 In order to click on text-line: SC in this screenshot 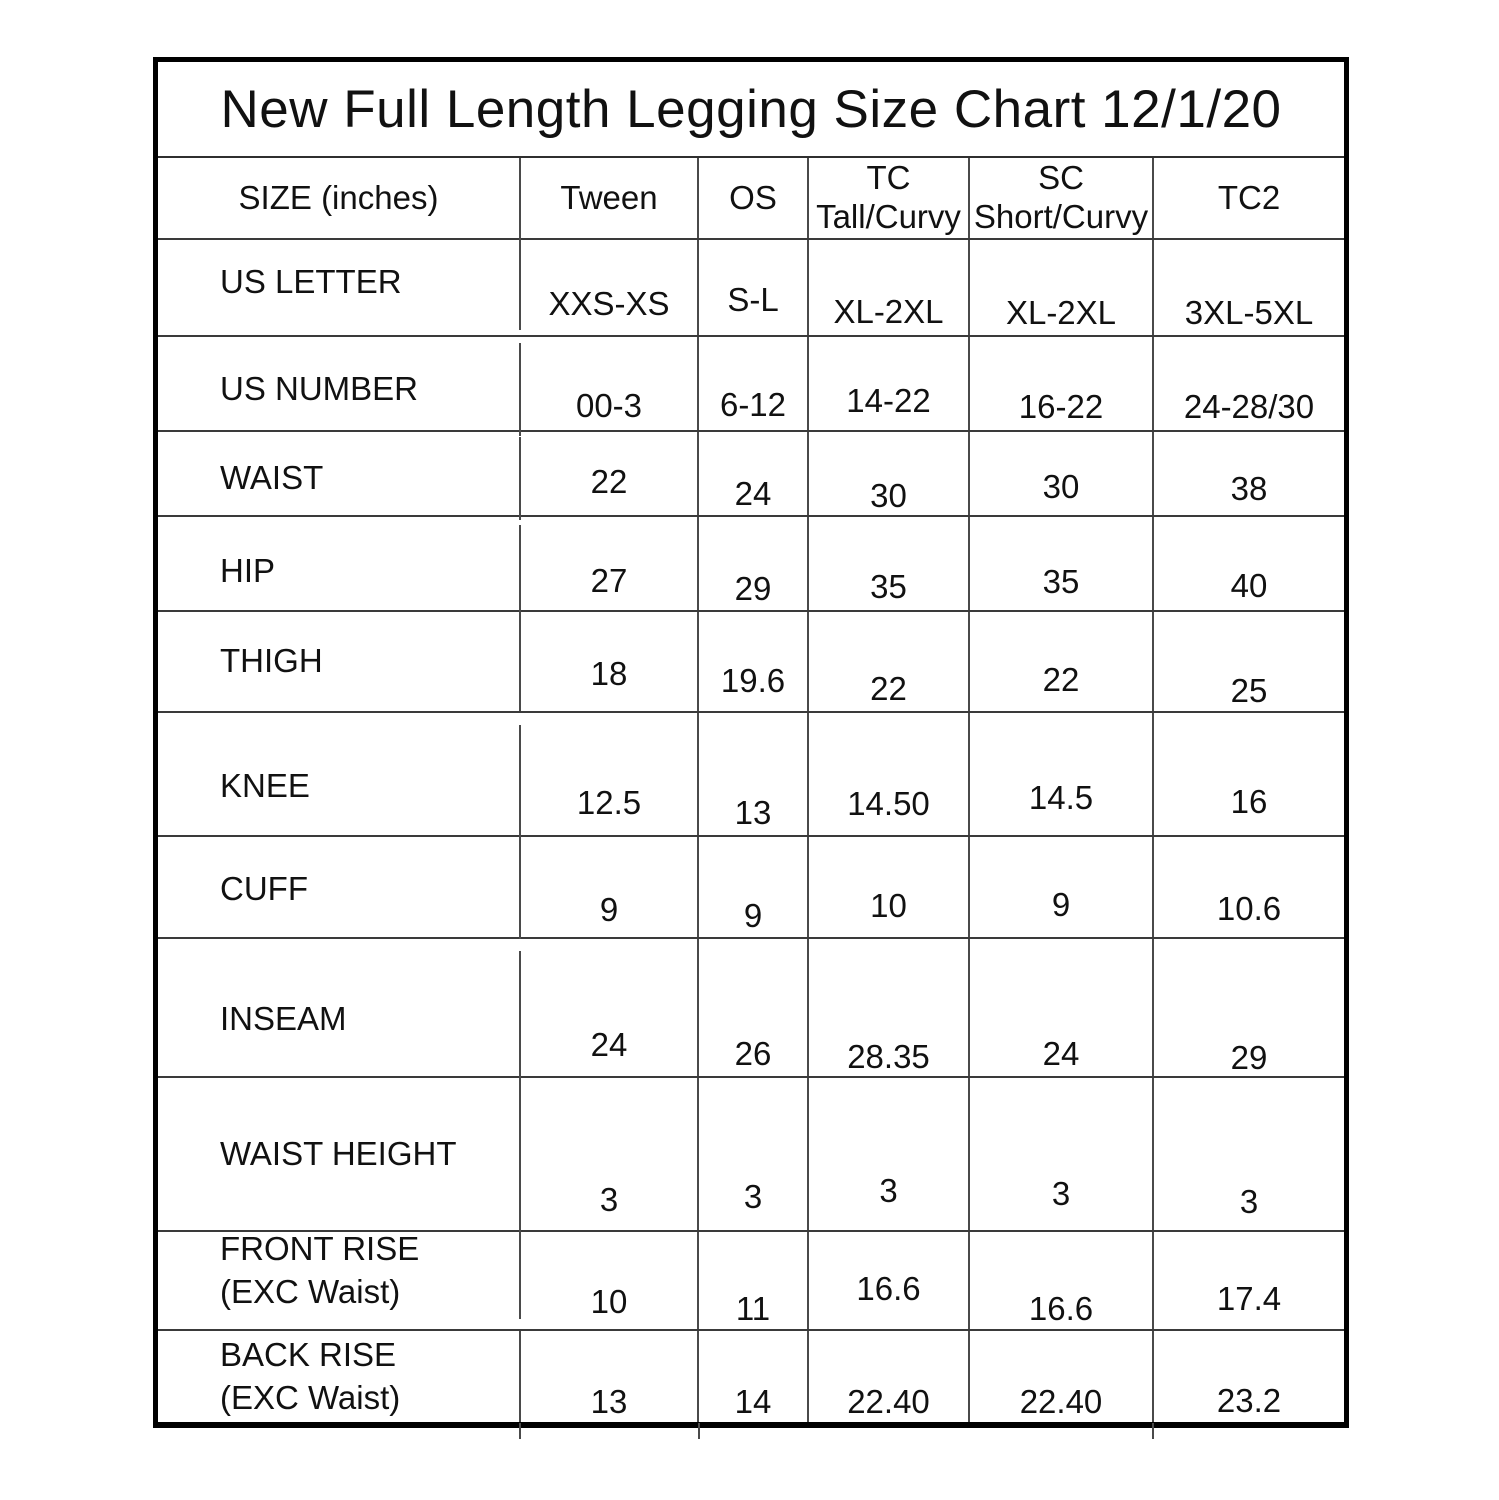, I will do `click(1061, 178)`.